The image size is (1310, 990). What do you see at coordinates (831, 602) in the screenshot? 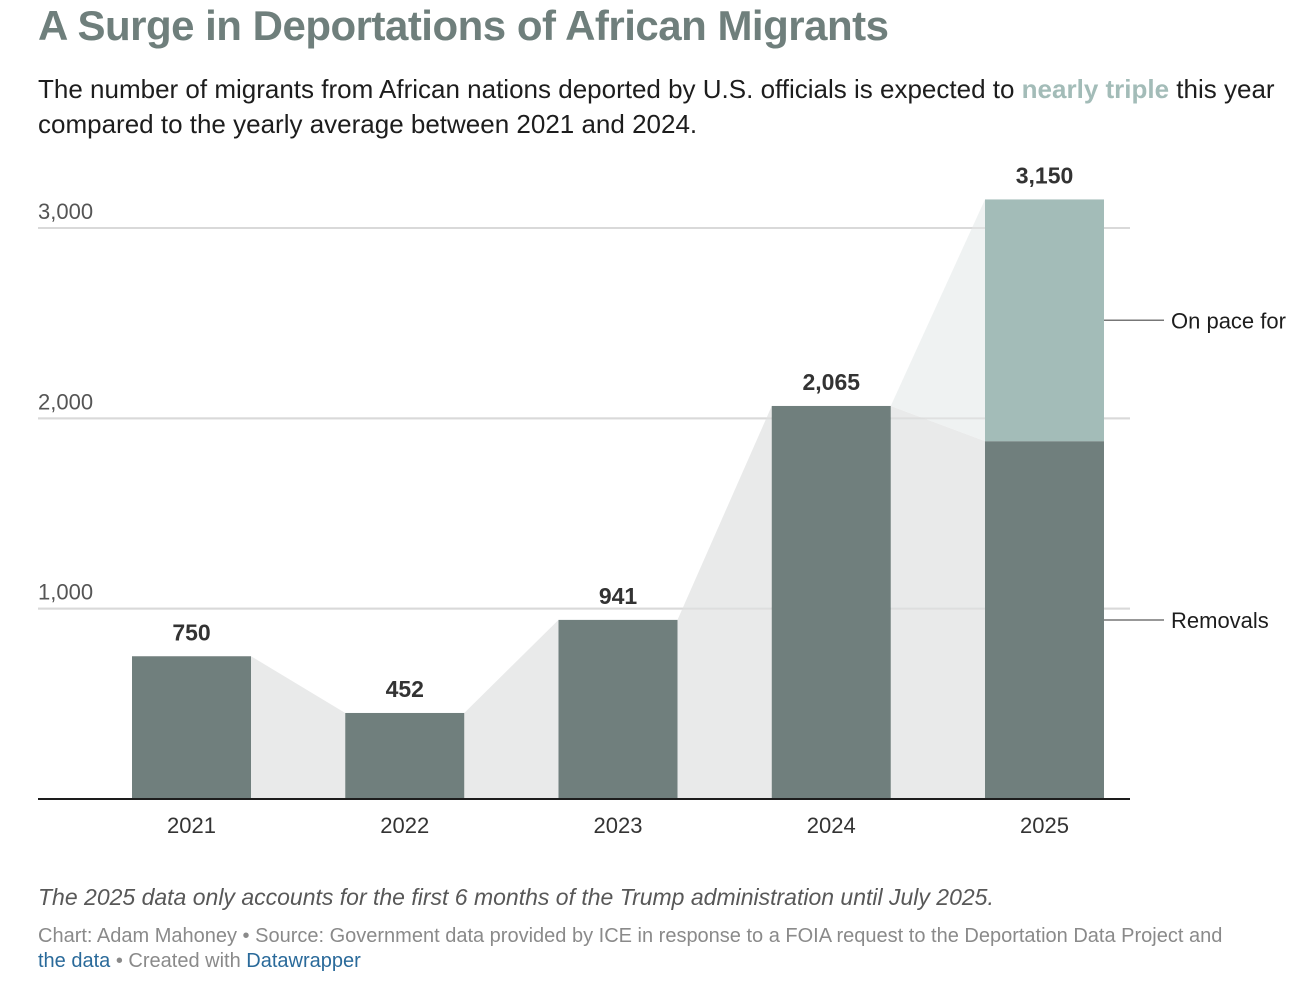
I see `bar-removals-2024` at bounding box center [831, 602].